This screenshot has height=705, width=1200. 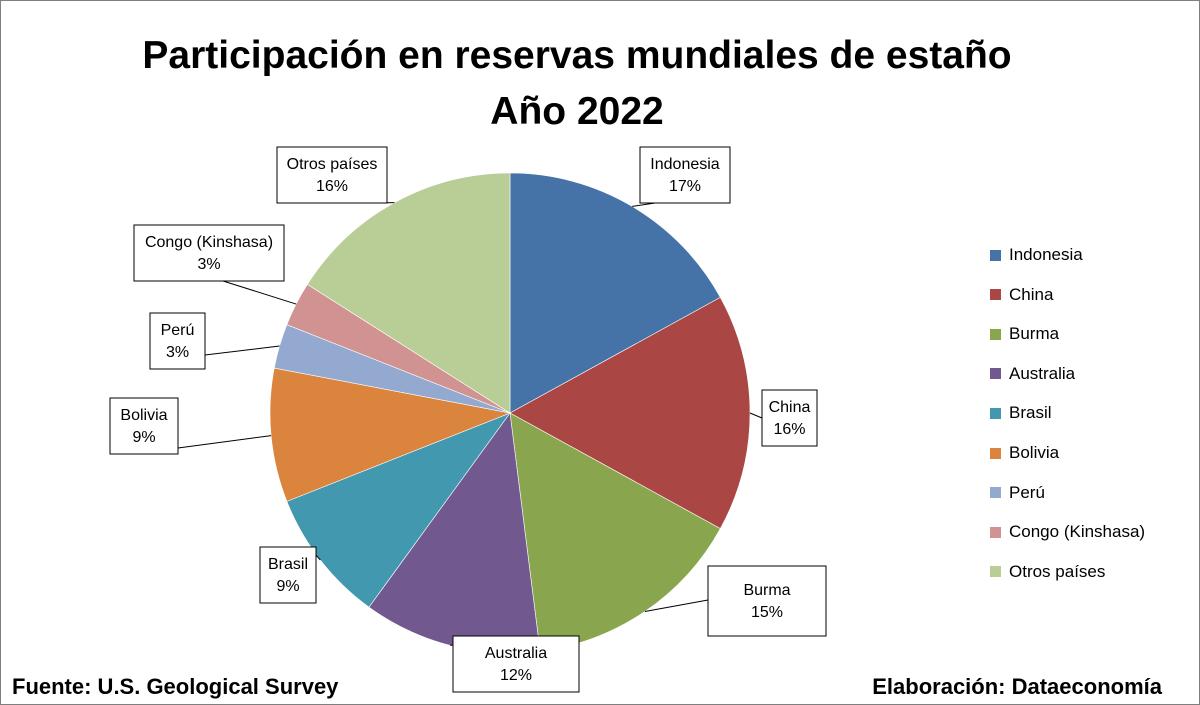 I want to click on footer-source: Fuente: U.S. Geological Survey, so click(x=175, y=686).